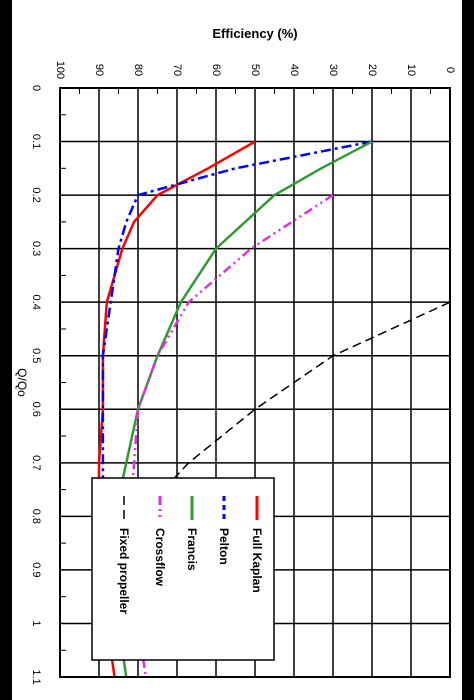 The height and width of the screenshot is (700, 474). Describe the element at coordinates (36, 355) in the screenshot. I see `x-tick-label: 0.5` at that location.